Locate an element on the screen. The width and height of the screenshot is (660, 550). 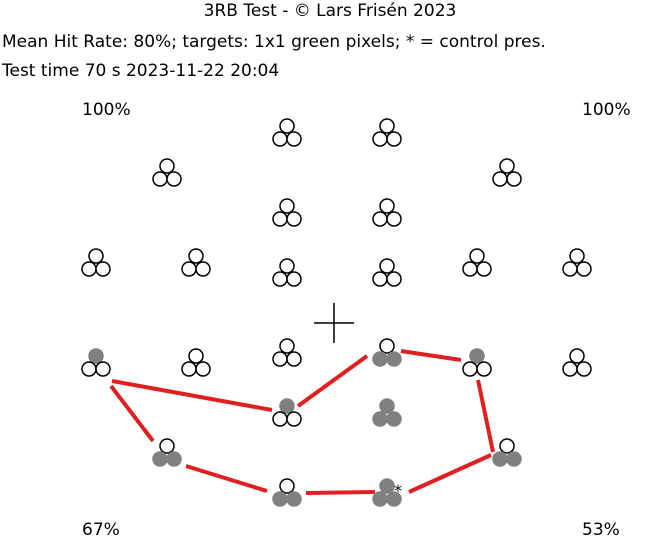
test-point-r1-b is located at coordinates (387, 132).